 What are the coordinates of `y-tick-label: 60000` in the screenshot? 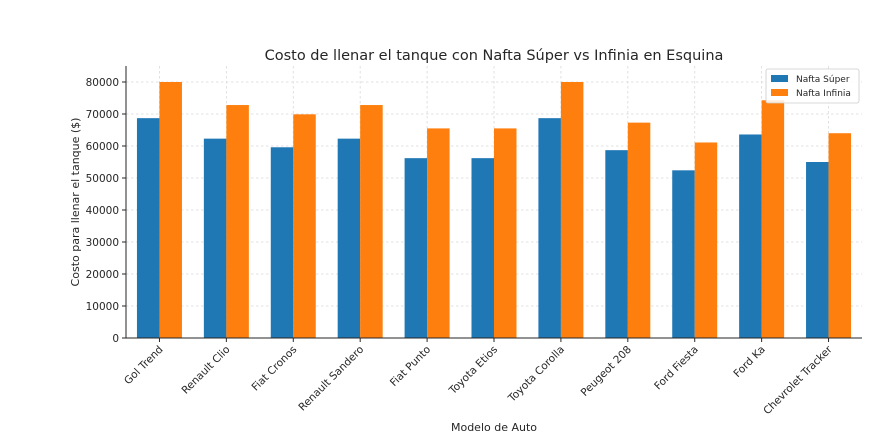 It's located at (102, 147).